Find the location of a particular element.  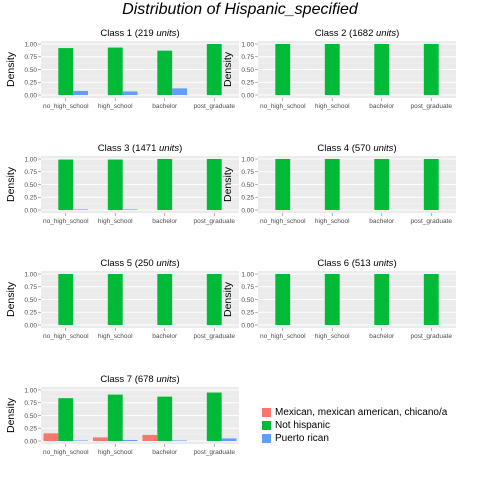

panel-1-title: Class 1 (219 units) is located at coordinates (139, 33).